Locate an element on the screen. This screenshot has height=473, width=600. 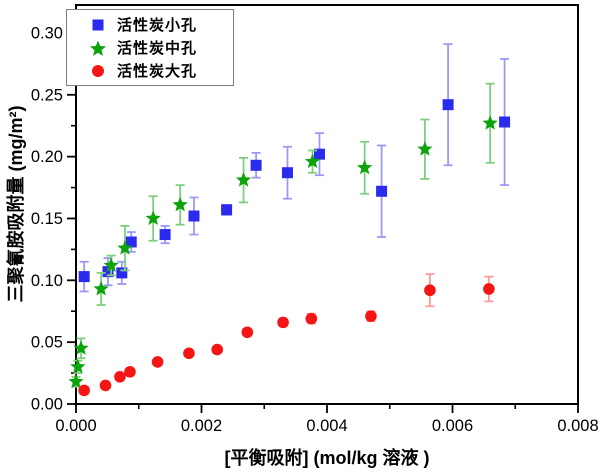
svg-text: 0.10 is located at coordinates (47, 281).